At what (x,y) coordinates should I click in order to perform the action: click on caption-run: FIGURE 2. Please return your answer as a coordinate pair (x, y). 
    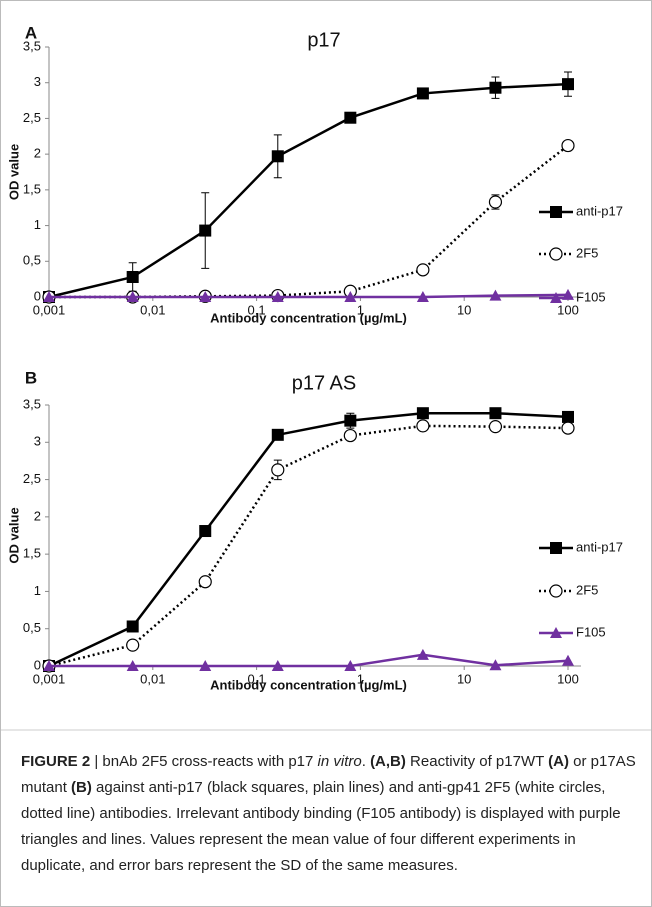
    Looking at the image, I should click on (56, 761).